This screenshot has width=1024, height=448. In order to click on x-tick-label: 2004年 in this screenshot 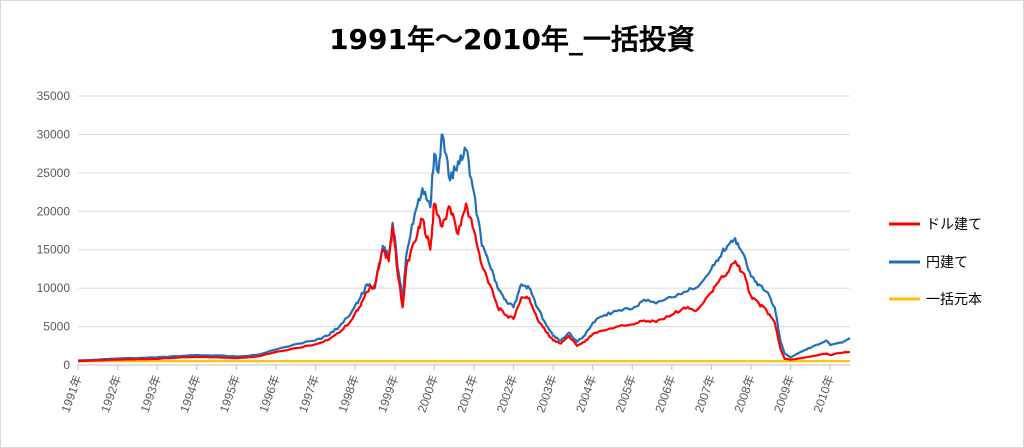, I will do `click(586, 393)`.